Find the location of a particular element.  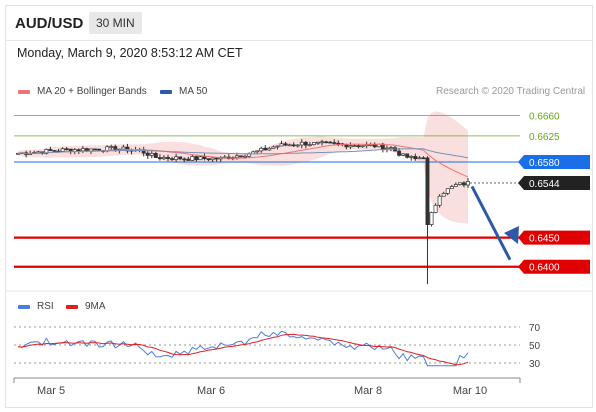

level-label: 0.6660 is located at coordinates (544, 116).